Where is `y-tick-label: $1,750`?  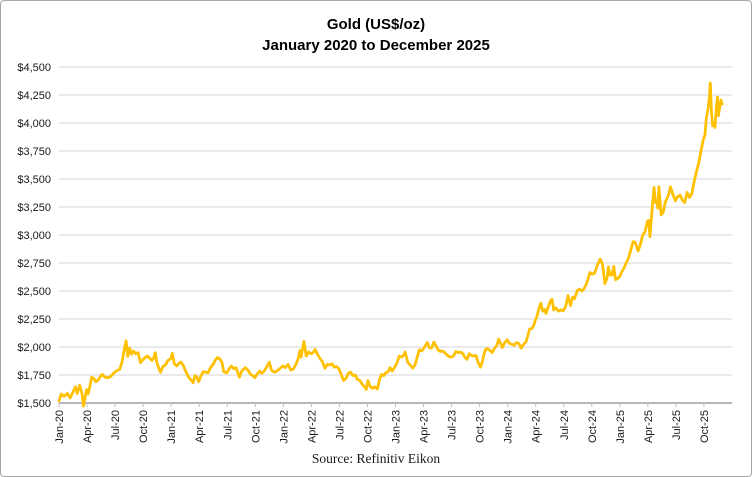
y-tick-label: $1,750 is located at coordinates (34, 376).